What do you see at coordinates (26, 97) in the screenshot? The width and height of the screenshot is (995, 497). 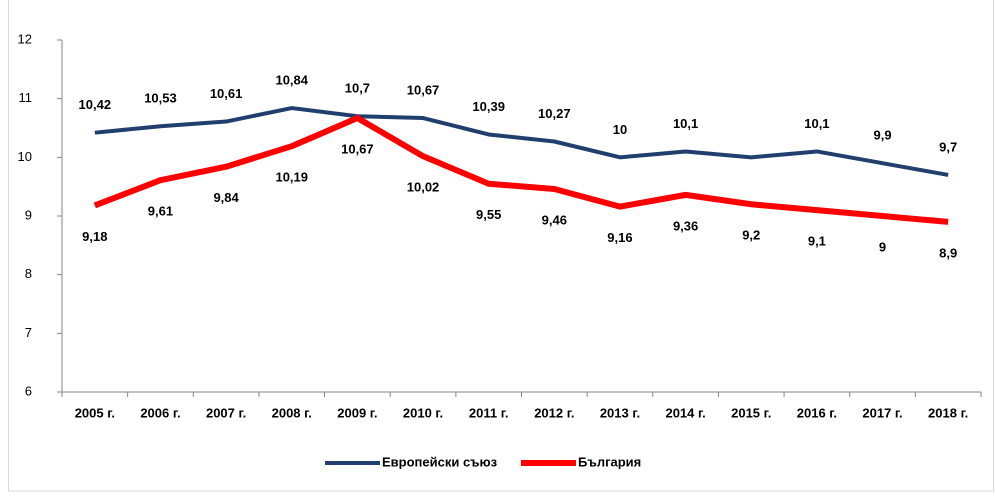 I see `y-tick-label: 11` at bounding box center [26, 97].